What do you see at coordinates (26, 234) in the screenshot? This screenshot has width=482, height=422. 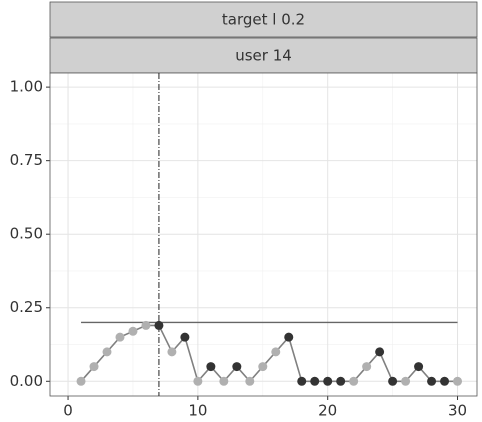 I see `y-tick-label: 0.50` at bounding box center [26, 234].